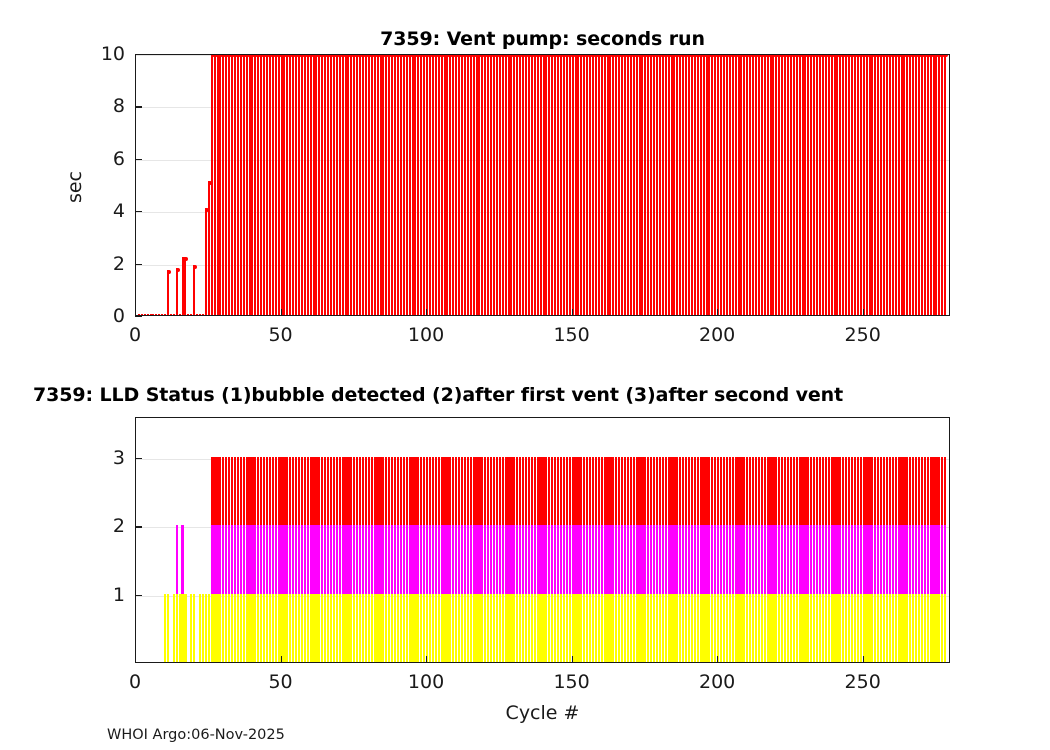 The image size is (1050, 750). What do you see at coordinates (138, 159) in the screenshot?
I see `y-tick-mark` at bounding box center [138, 159].